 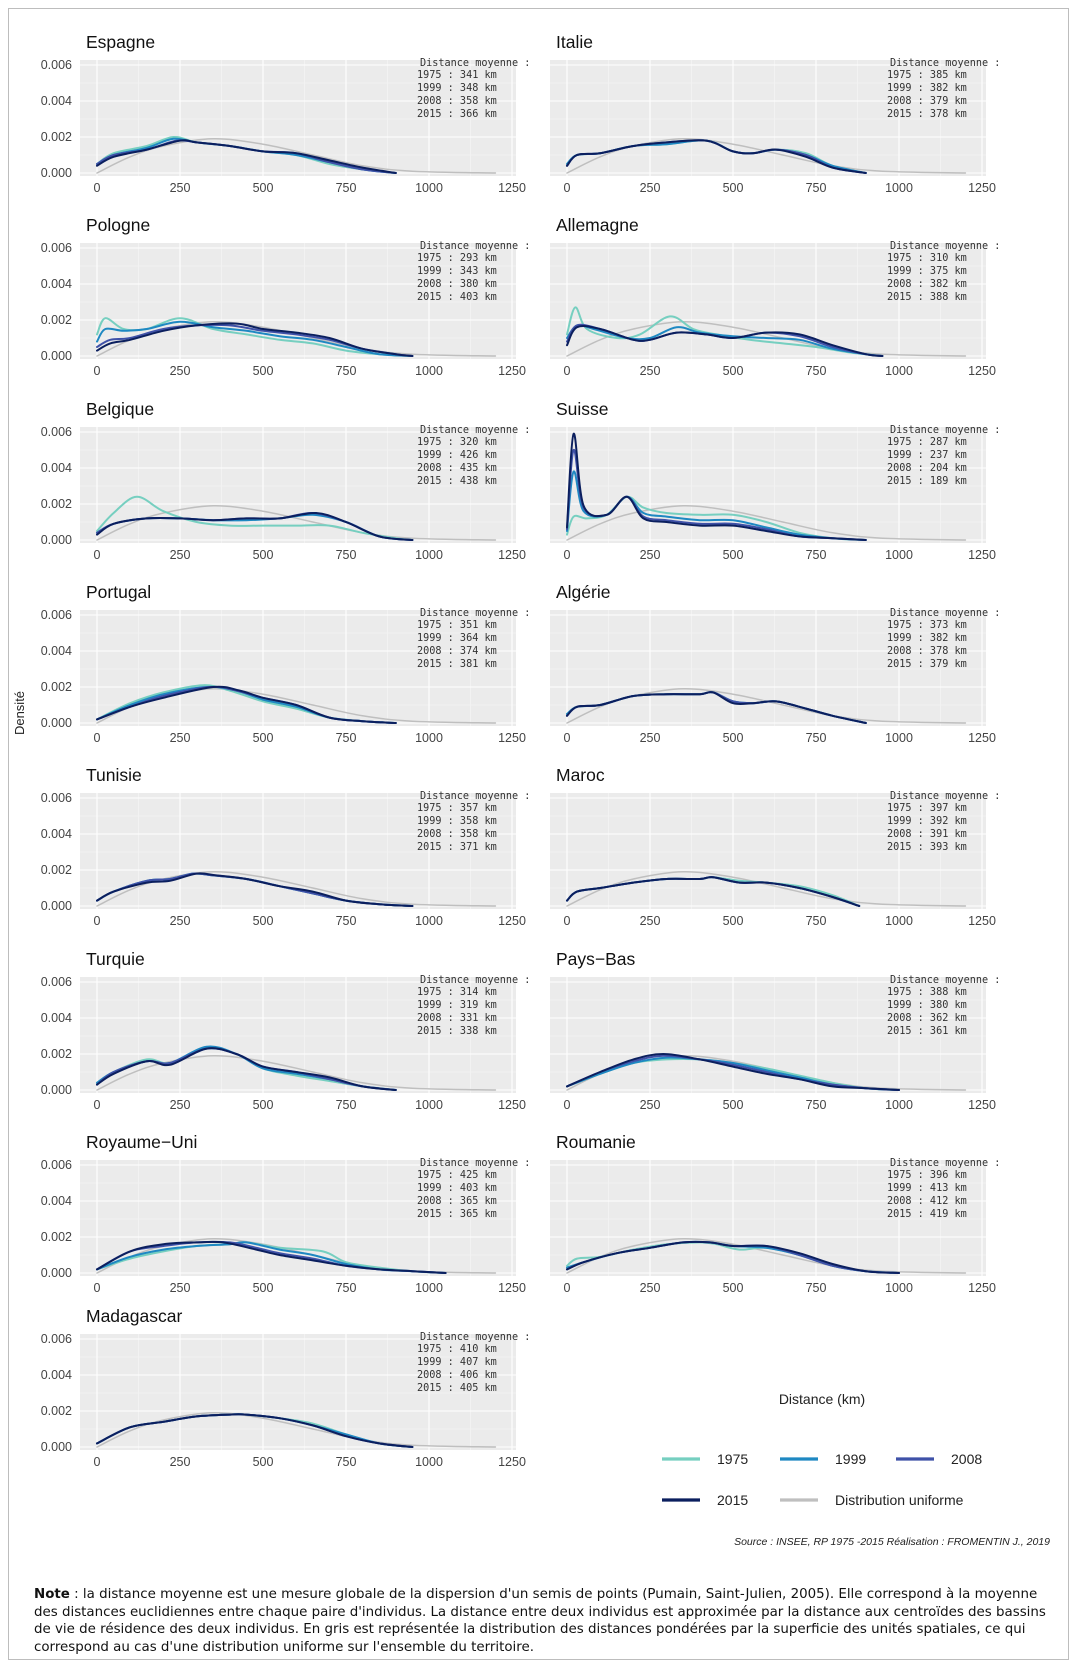 What do you see at coordinates (457, 284) in the screenshot?
I see `mean-distance-line: 2008 : 380 km` at bounding box center [457, 284].